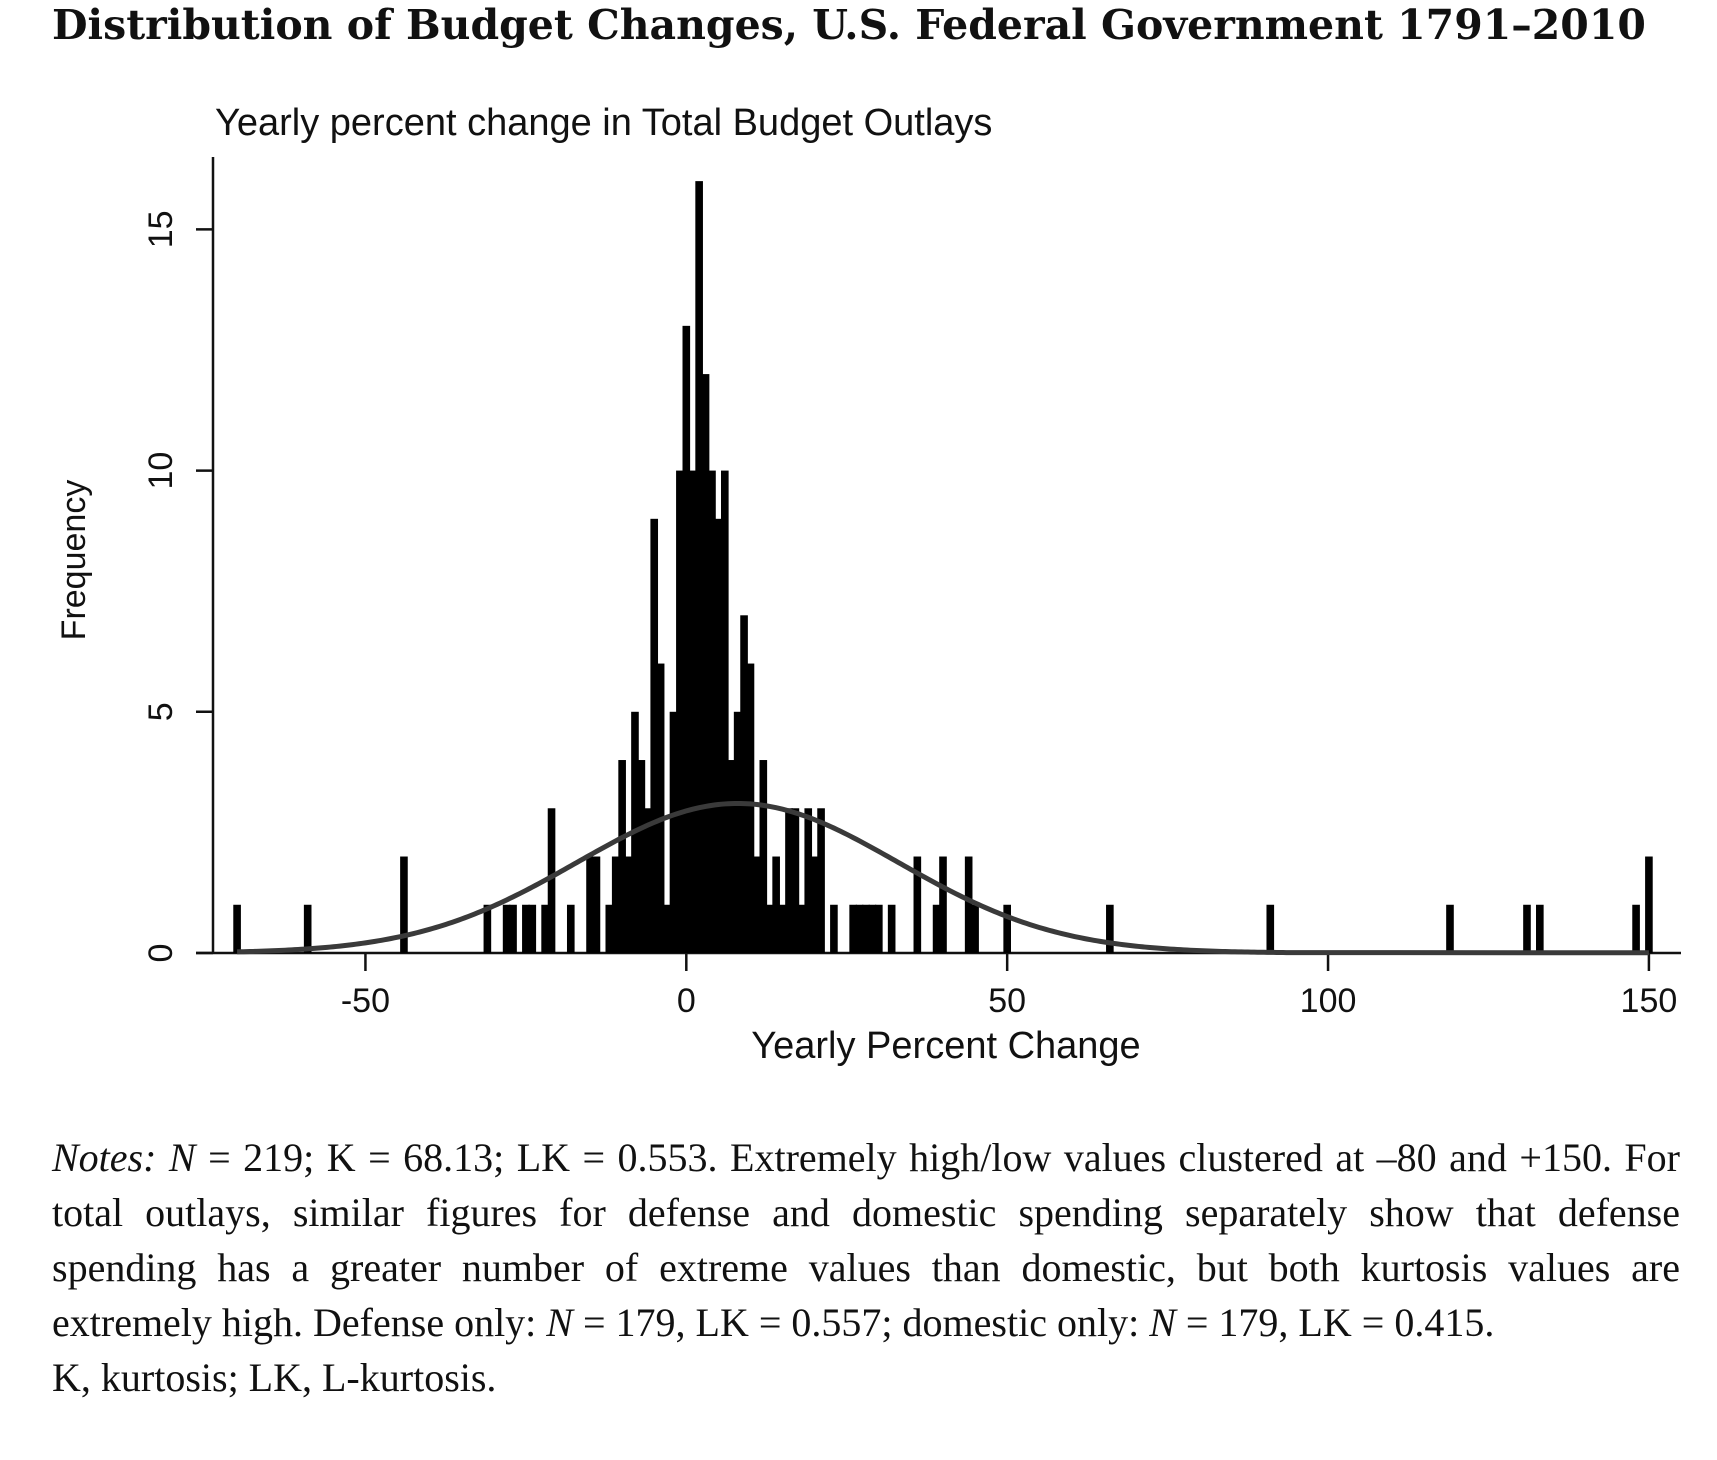  Describe the element at coordinates (1328, 1001) in the screenshot. I see `x-tick-label: 100` at that location.